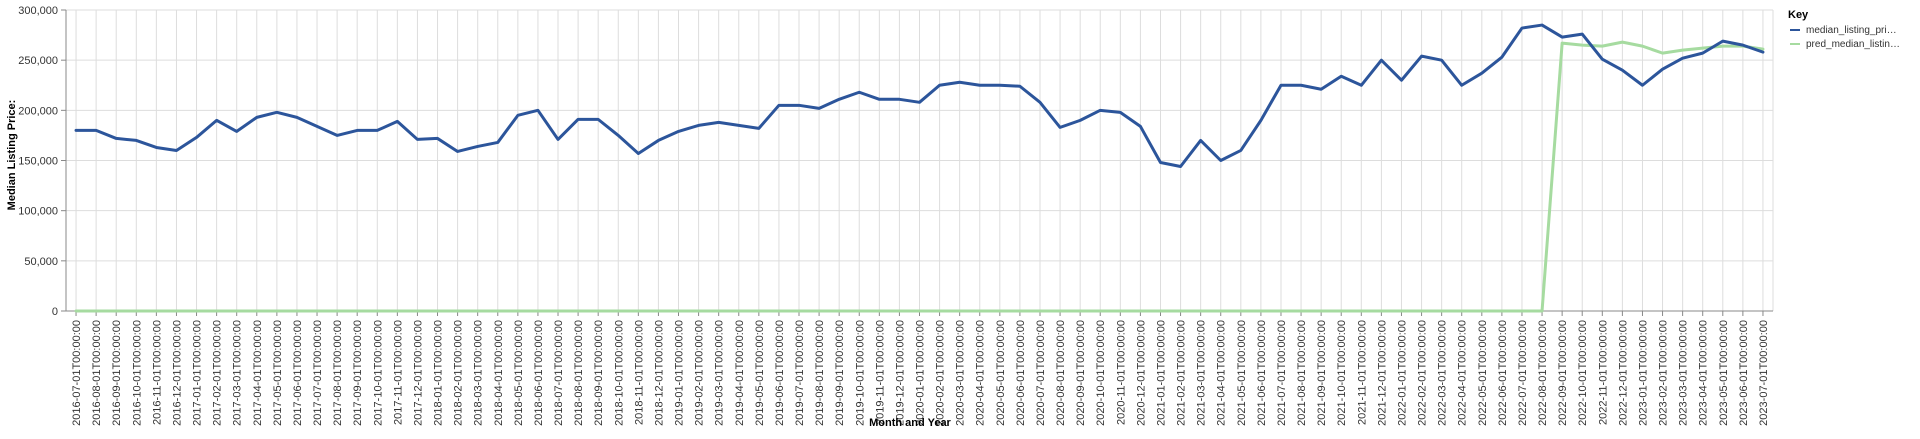 Image resolution: width=1920 pixels, height=439 pixels. Describe the element at coordinates (639, 372) in the screenshot. I see `x-tick-label: 2018-11-01T00:00:00` at that location.